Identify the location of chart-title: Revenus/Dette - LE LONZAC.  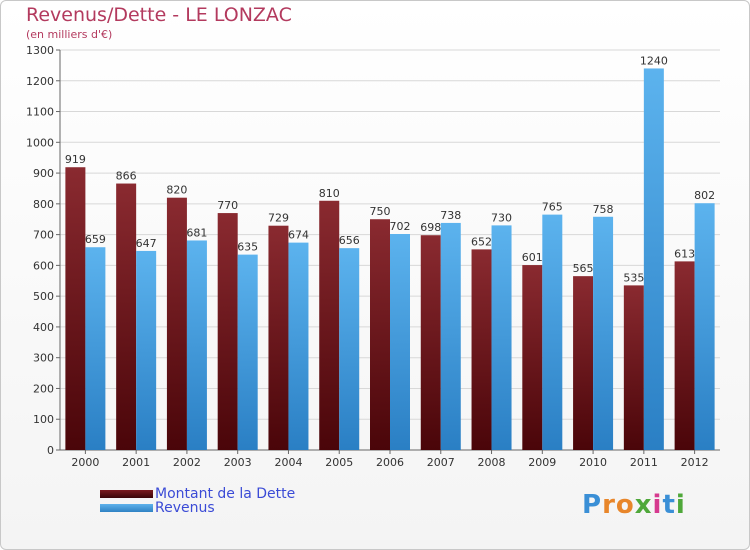
(159, 15).